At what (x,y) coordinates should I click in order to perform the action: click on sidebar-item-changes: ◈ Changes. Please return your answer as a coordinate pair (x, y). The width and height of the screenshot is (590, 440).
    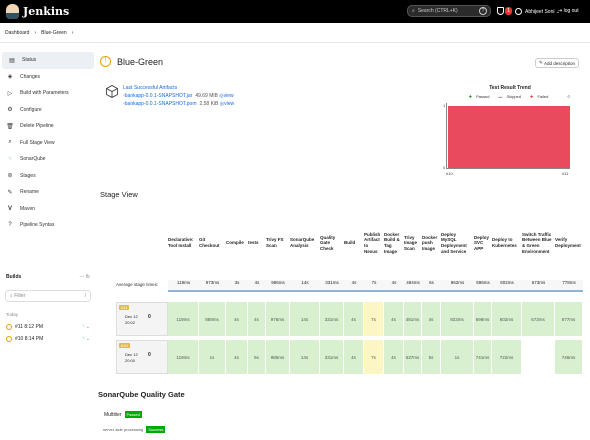
    Looking at the image, I should click on (24, 77).